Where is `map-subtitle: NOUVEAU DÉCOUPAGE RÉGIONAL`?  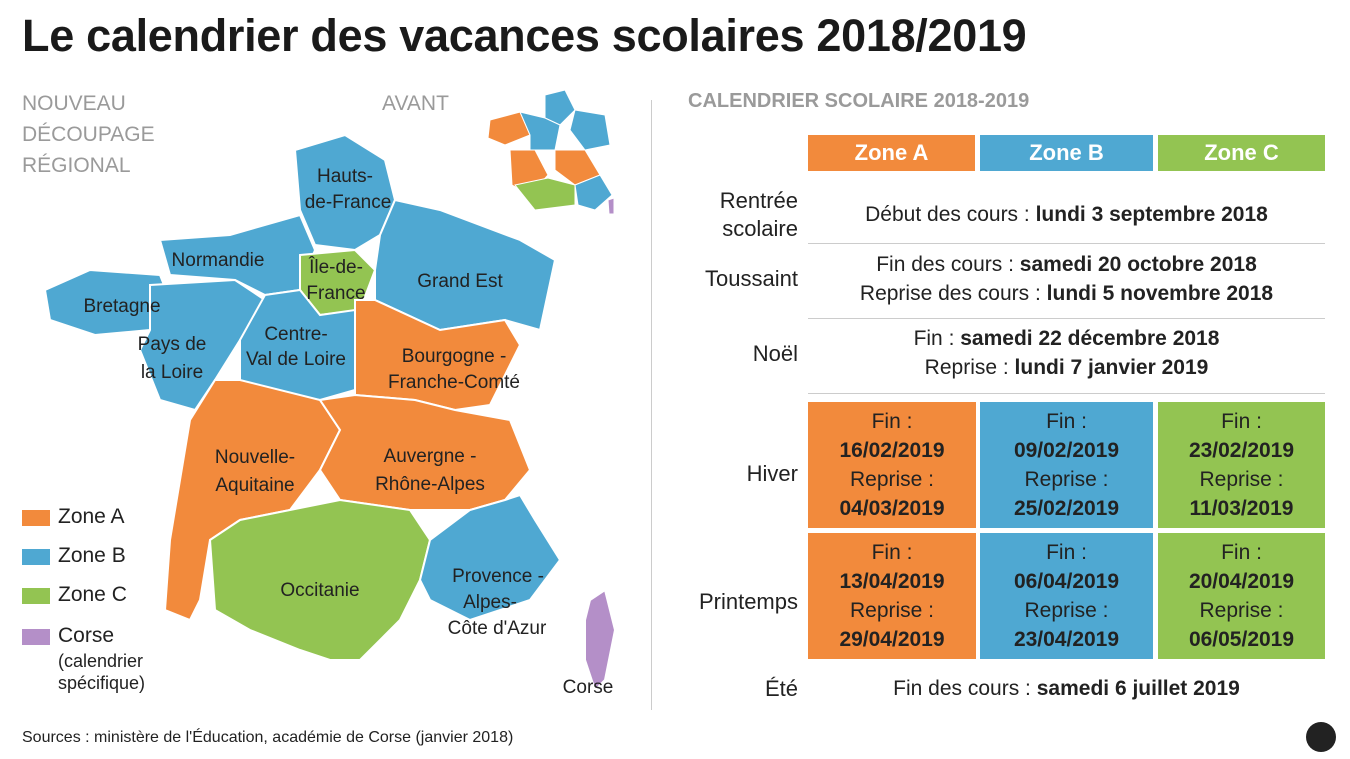
map-subtitle: NOUVEAU DÉCOUPAGE RÉGIONAL is located at coordinates (88, 134).